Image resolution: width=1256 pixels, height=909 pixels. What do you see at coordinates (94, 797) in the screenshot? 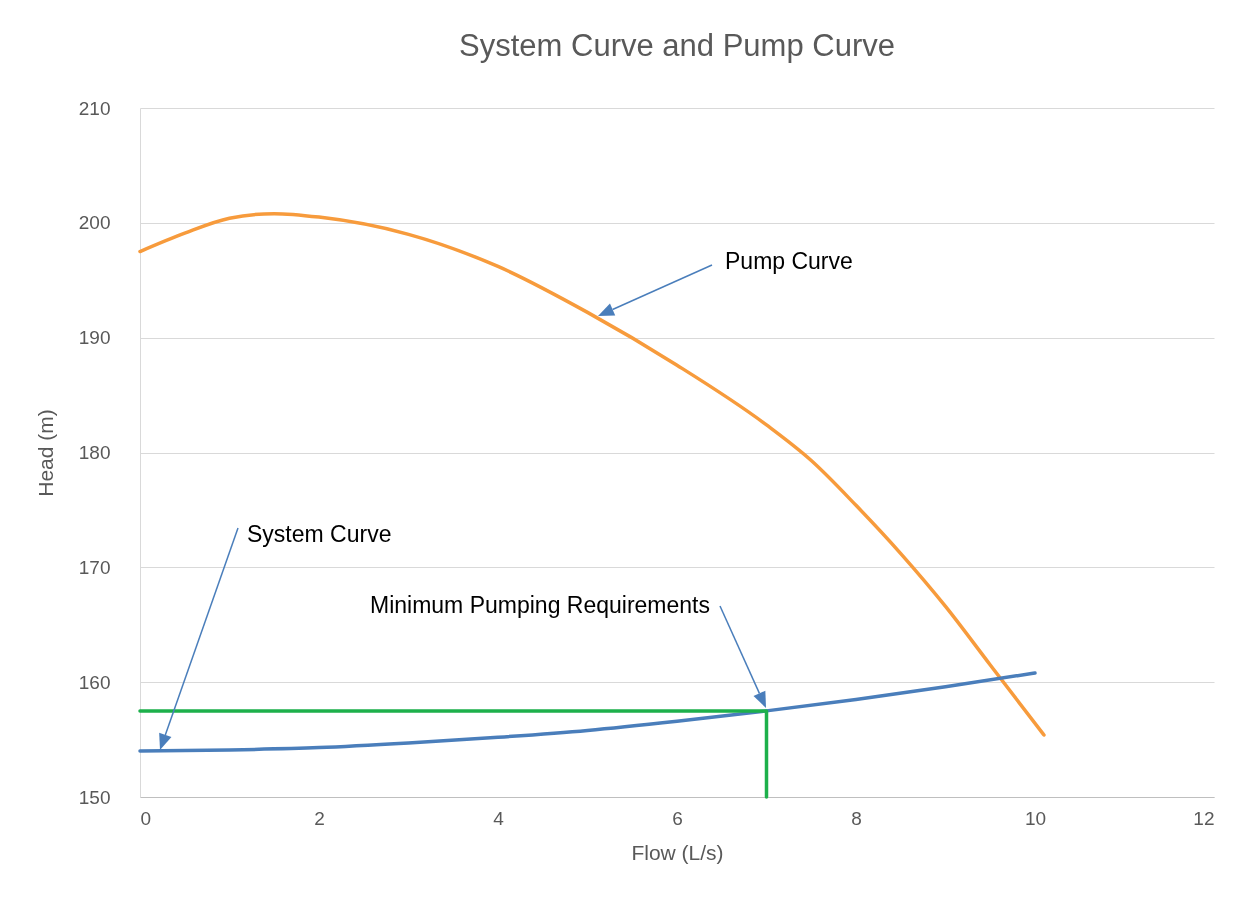
I see `y-tick-label: 150` at bounding box center [94, 797].